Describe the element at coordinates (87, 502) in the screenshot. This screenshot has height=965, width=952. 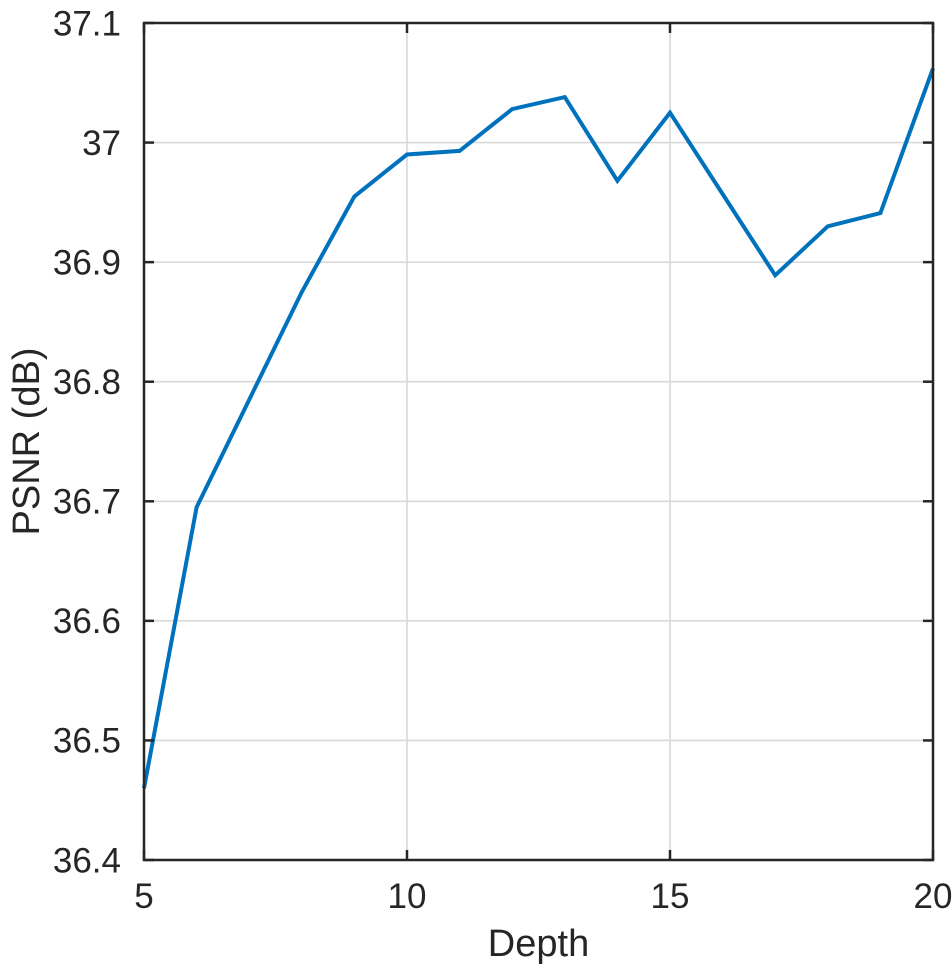
I see `y-tick-label: 36.7` at that location.